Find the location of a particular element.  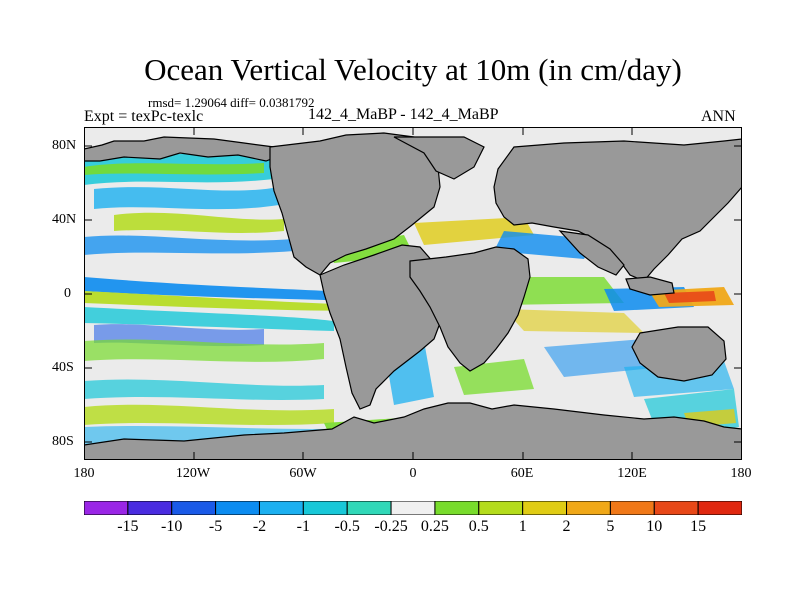

lat-label-40s: 40S is located at coordinates (63, 367).